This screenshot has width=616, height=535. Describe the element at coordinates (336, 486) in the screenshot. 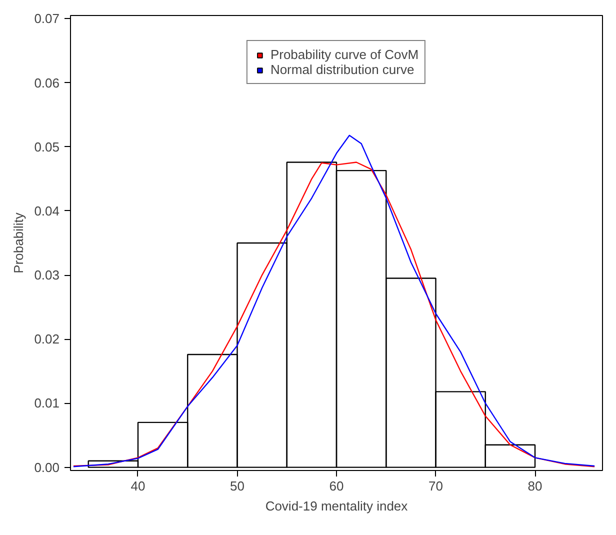

I see `x-tick-label: 60` at that location.